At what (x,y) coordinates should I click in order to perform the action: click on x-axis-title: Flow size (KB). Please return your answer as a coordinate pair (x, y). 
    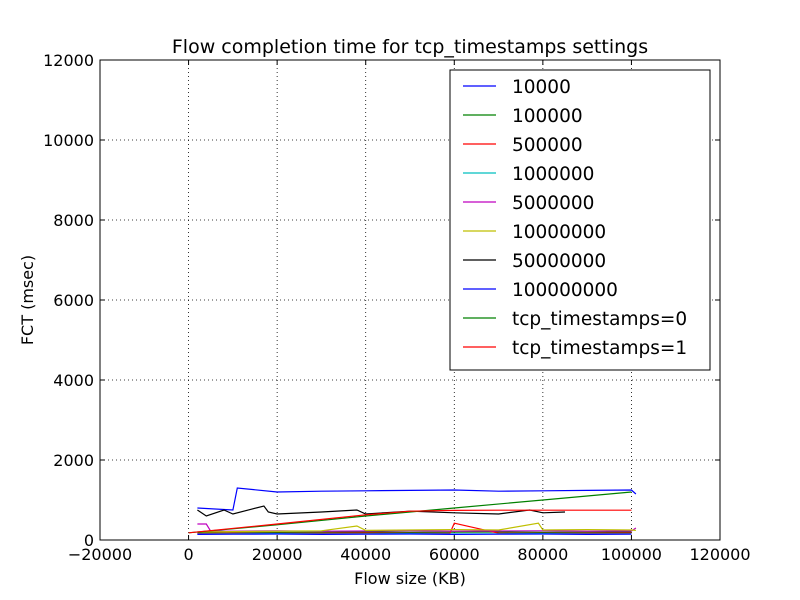
    Looking at the image, I should click on (410, 578).